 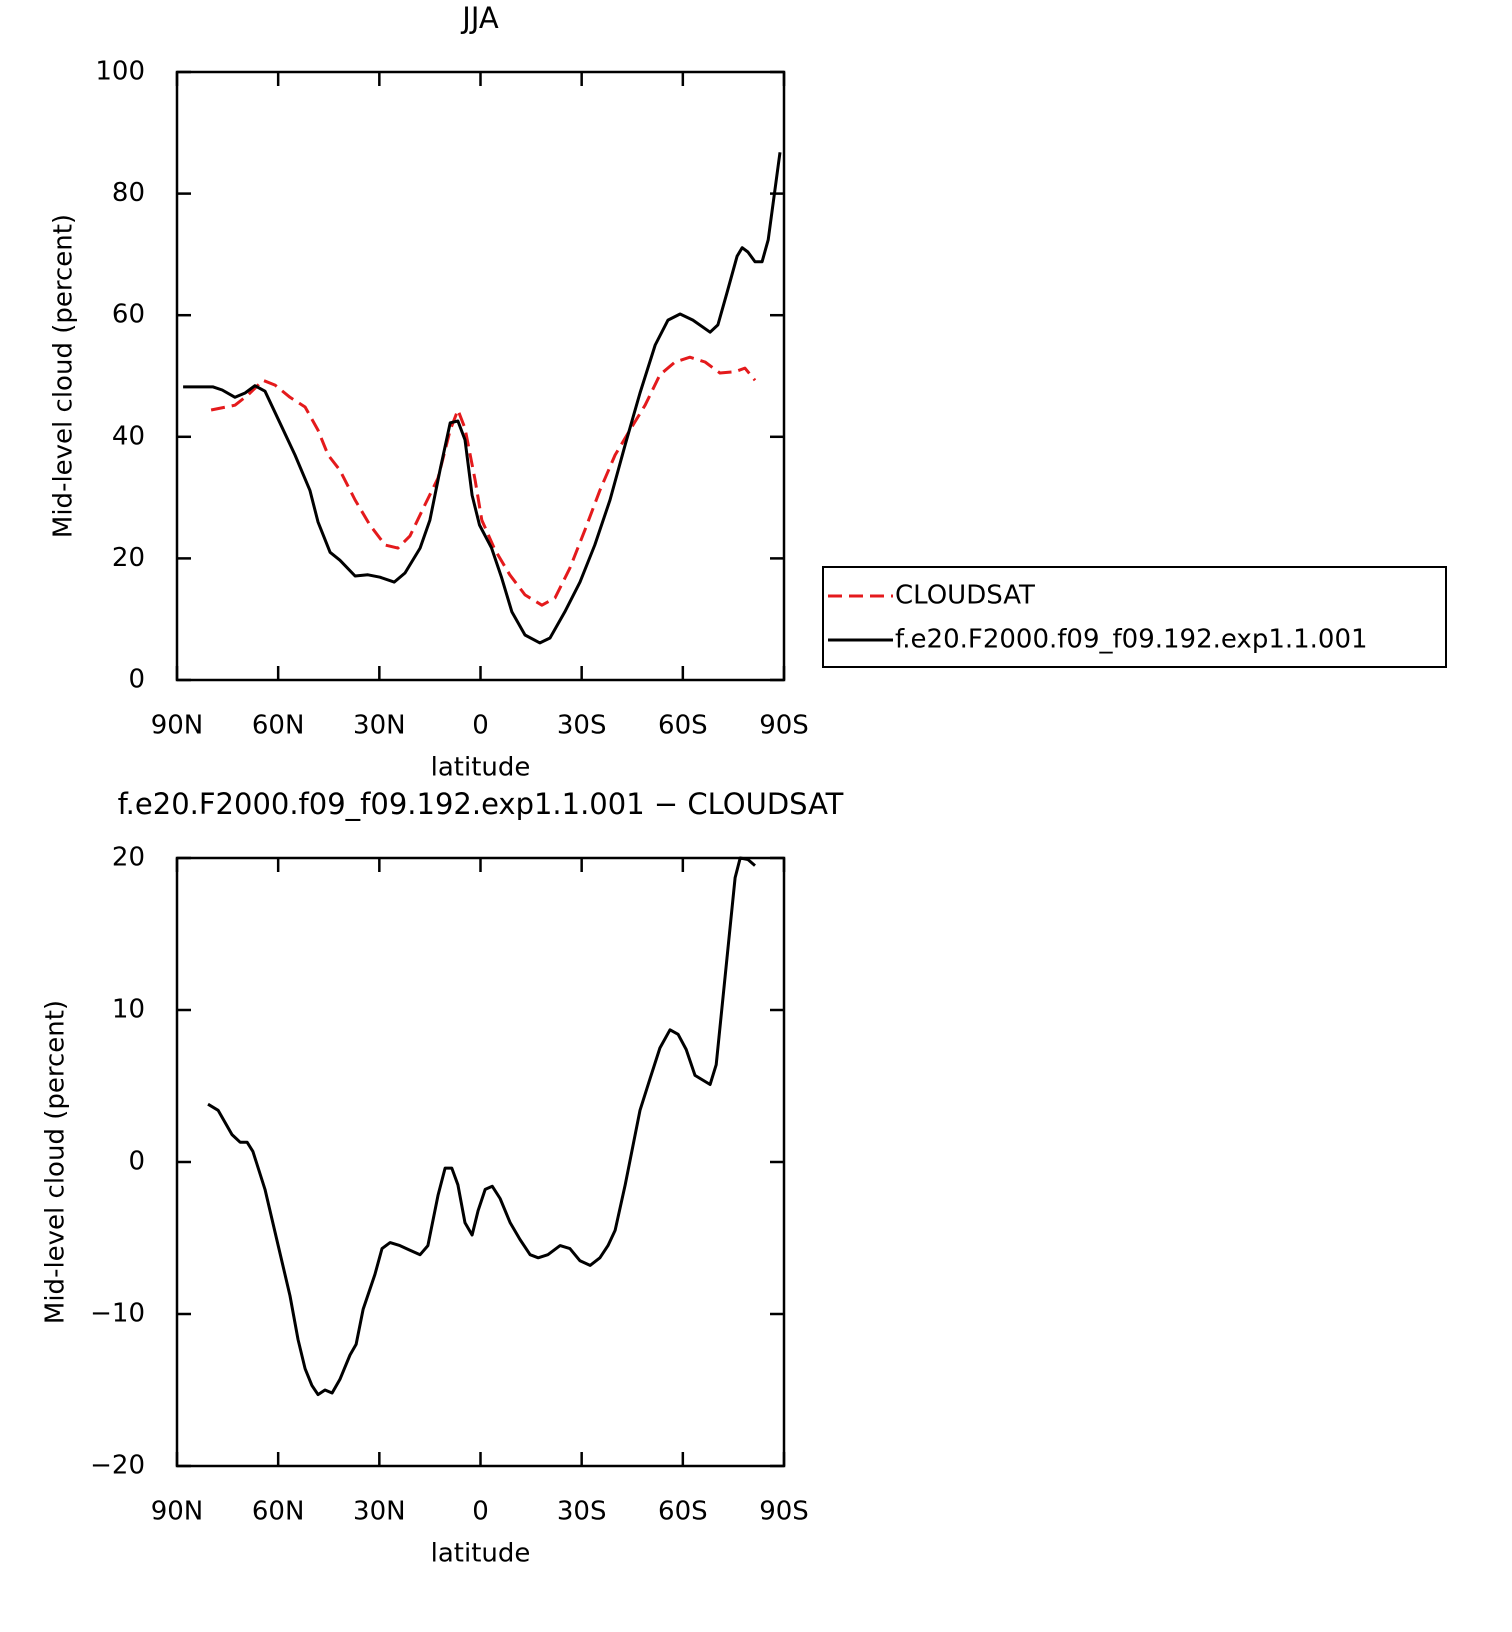 I want to click on chart-title: JJA, so click(x=479, y=18).